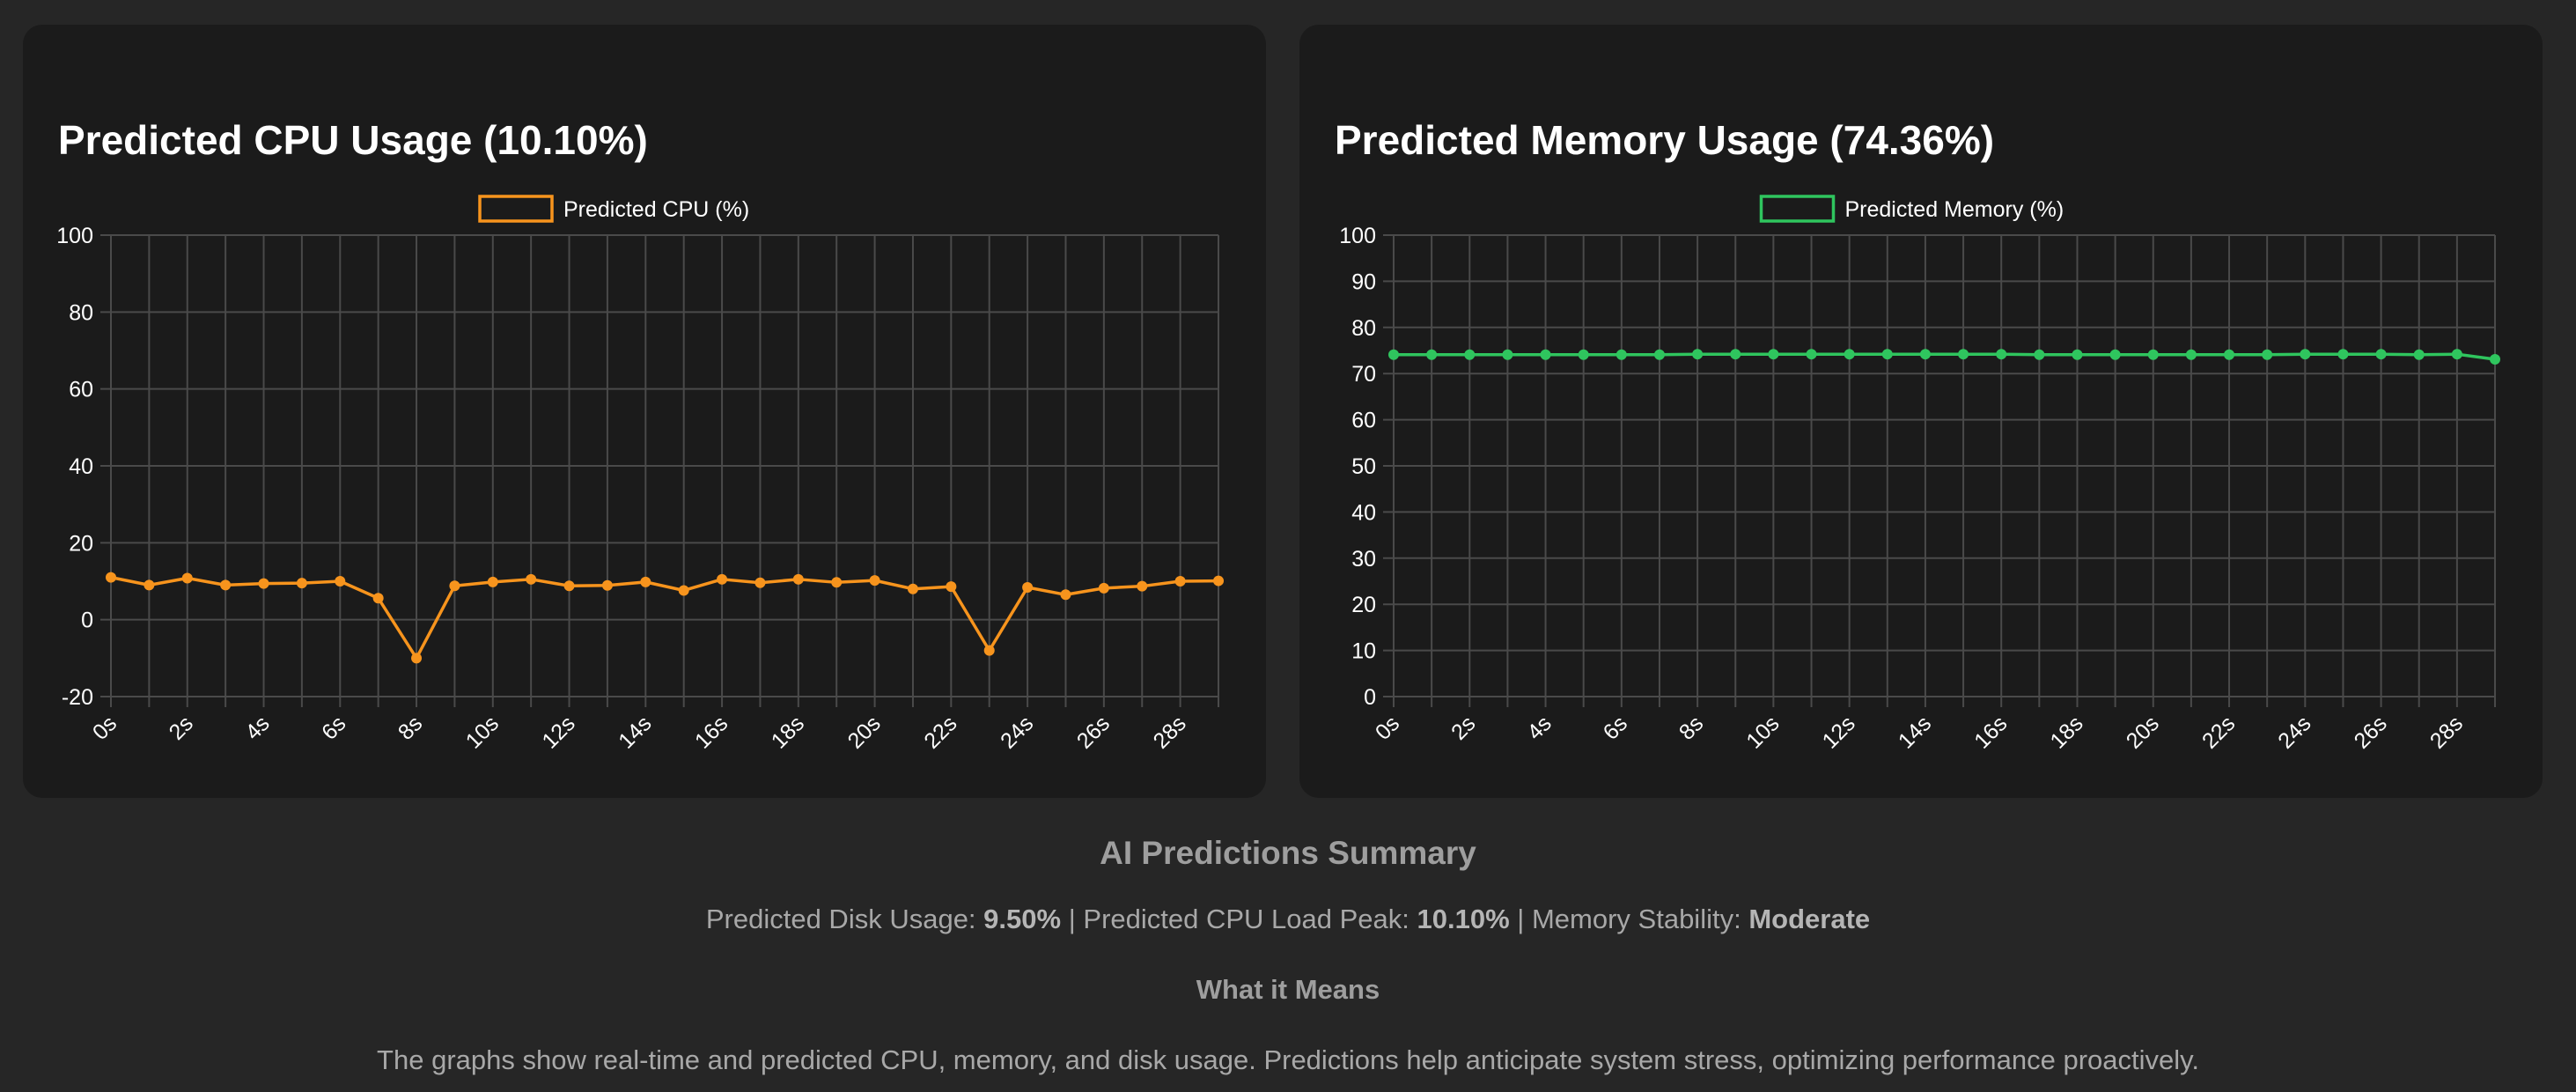 Image resolution: width=2576 pixels, height=1092 pixels. Describe the element at coordinates (1363, 651) in the screenshot. I see `y-tick-label: 10` at that location.